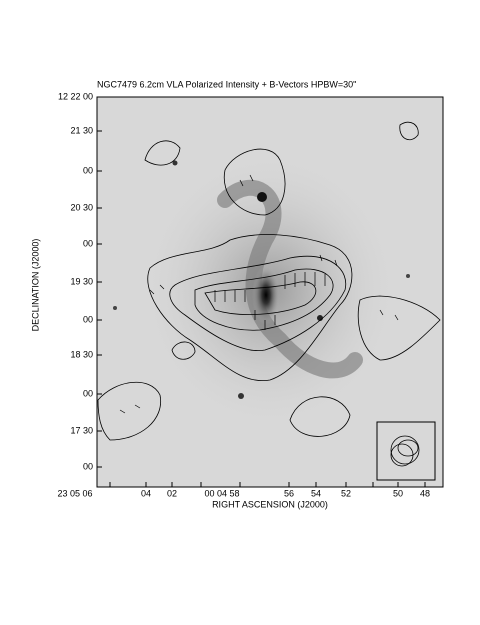 The width and height of the screenshot is (480, 625). Describe the element at coordinates (74, 493) in the screenshot. I see `x-tick-label: 23 05 06` at that location.